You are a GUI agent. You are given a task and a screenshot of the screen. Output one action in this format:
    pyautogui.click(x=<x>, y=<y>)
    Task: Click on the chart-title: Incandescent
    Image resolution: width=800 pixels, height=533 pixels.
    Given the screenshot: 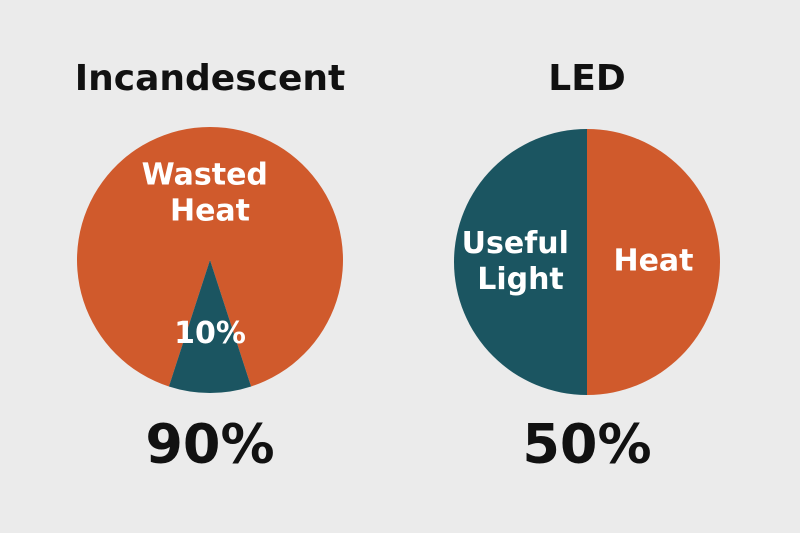 What is the action you would take?
    pyautogui.click(x=210, y=78)
    